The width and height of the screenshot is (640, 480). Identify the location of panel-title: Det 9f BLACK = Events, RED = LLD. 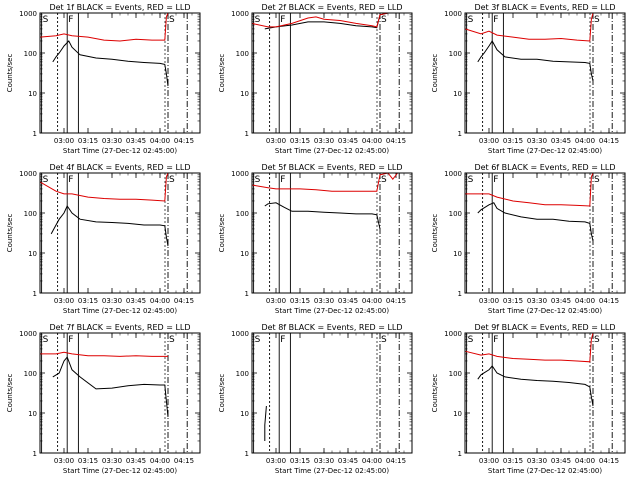
(544, 327).